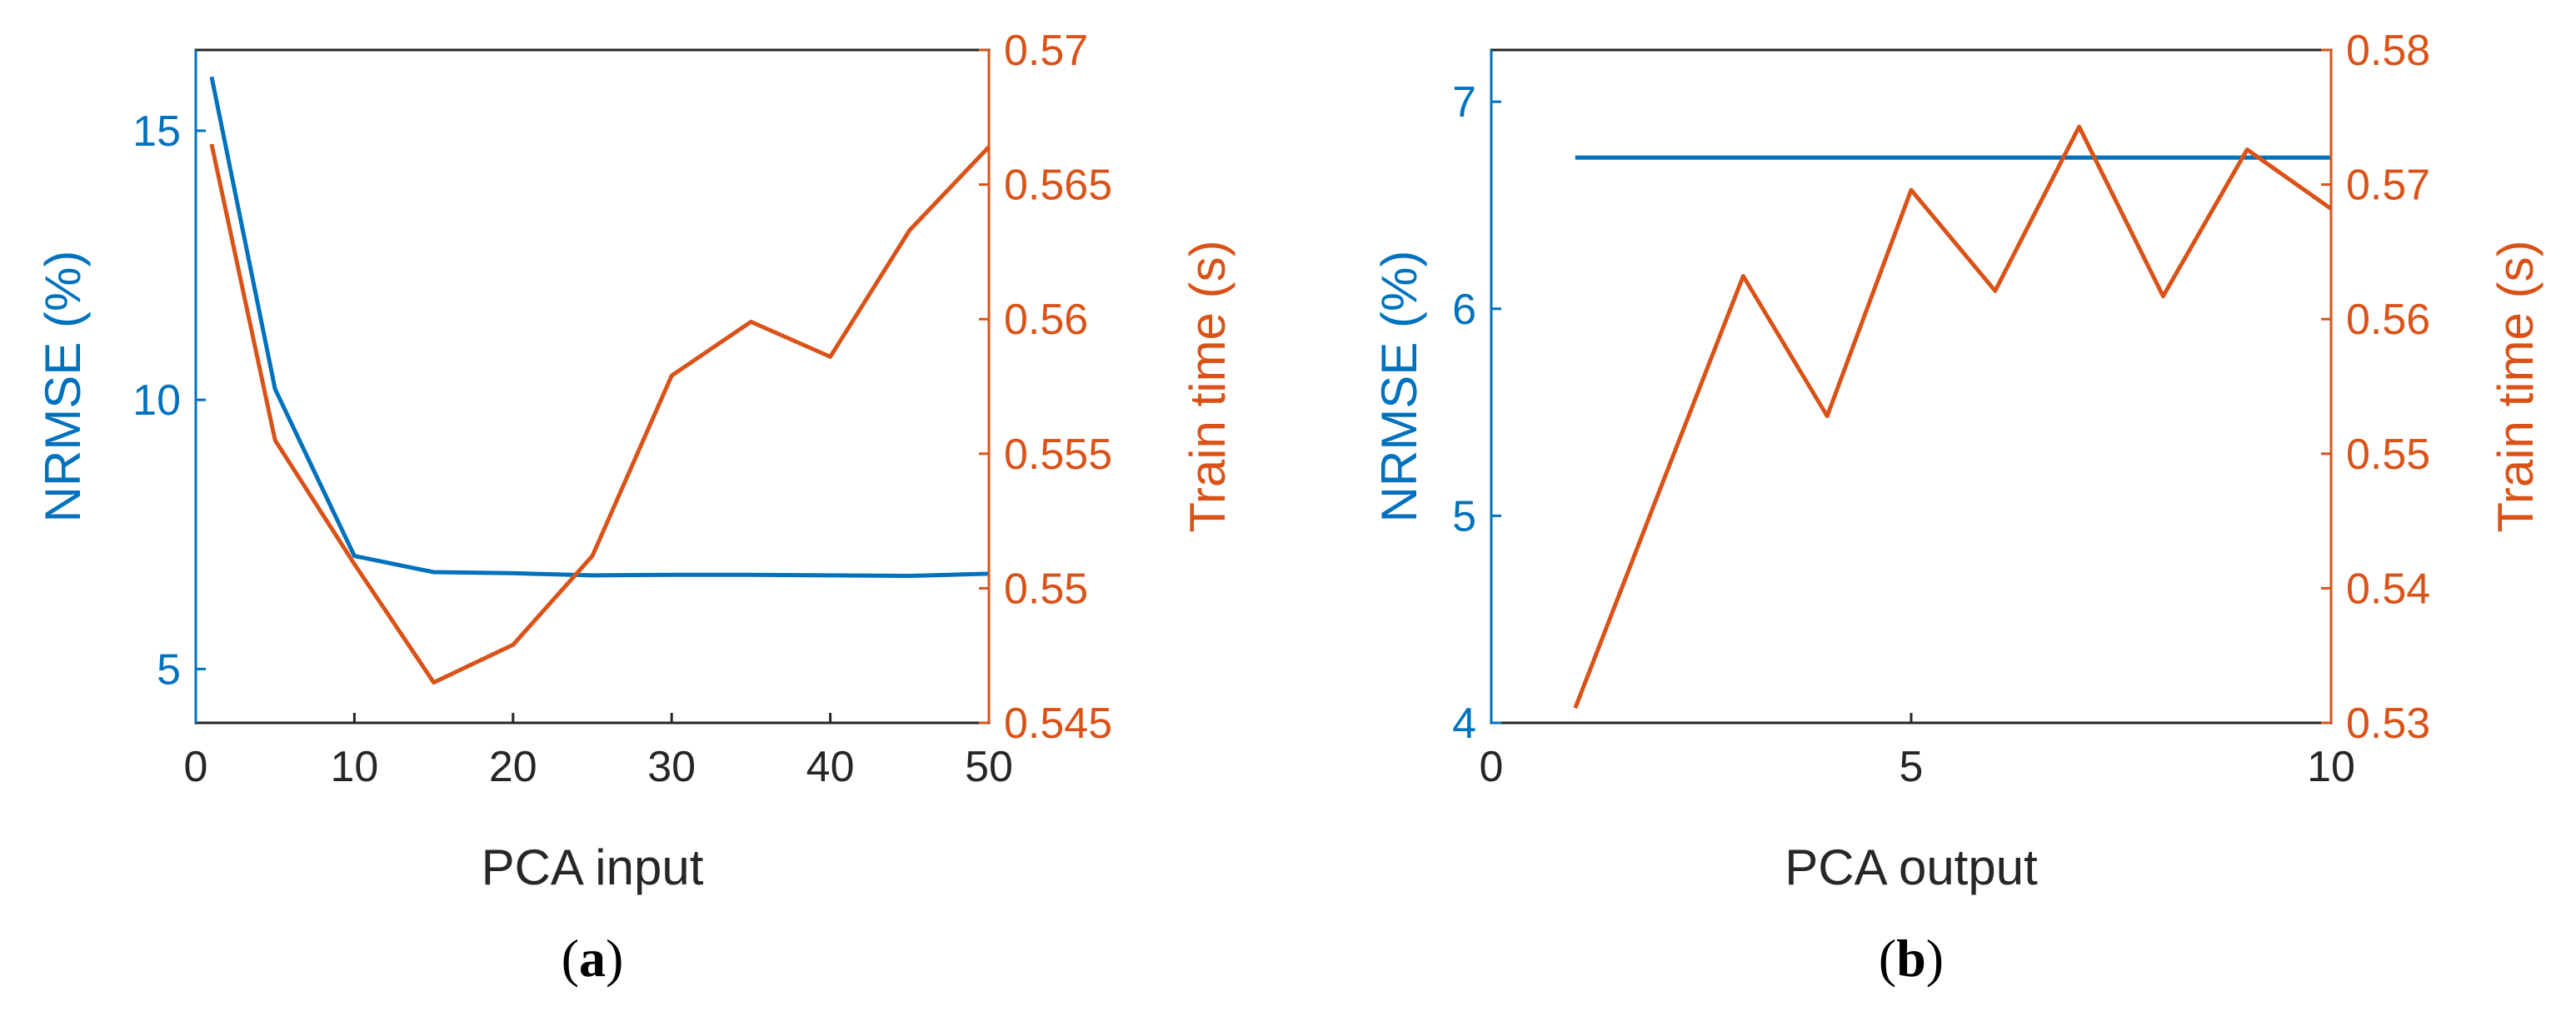  What do you see at coordinates (1887, 958) in the screenshot?
I see `panel-label-open-b: (` at bounding box center [1887, 958].